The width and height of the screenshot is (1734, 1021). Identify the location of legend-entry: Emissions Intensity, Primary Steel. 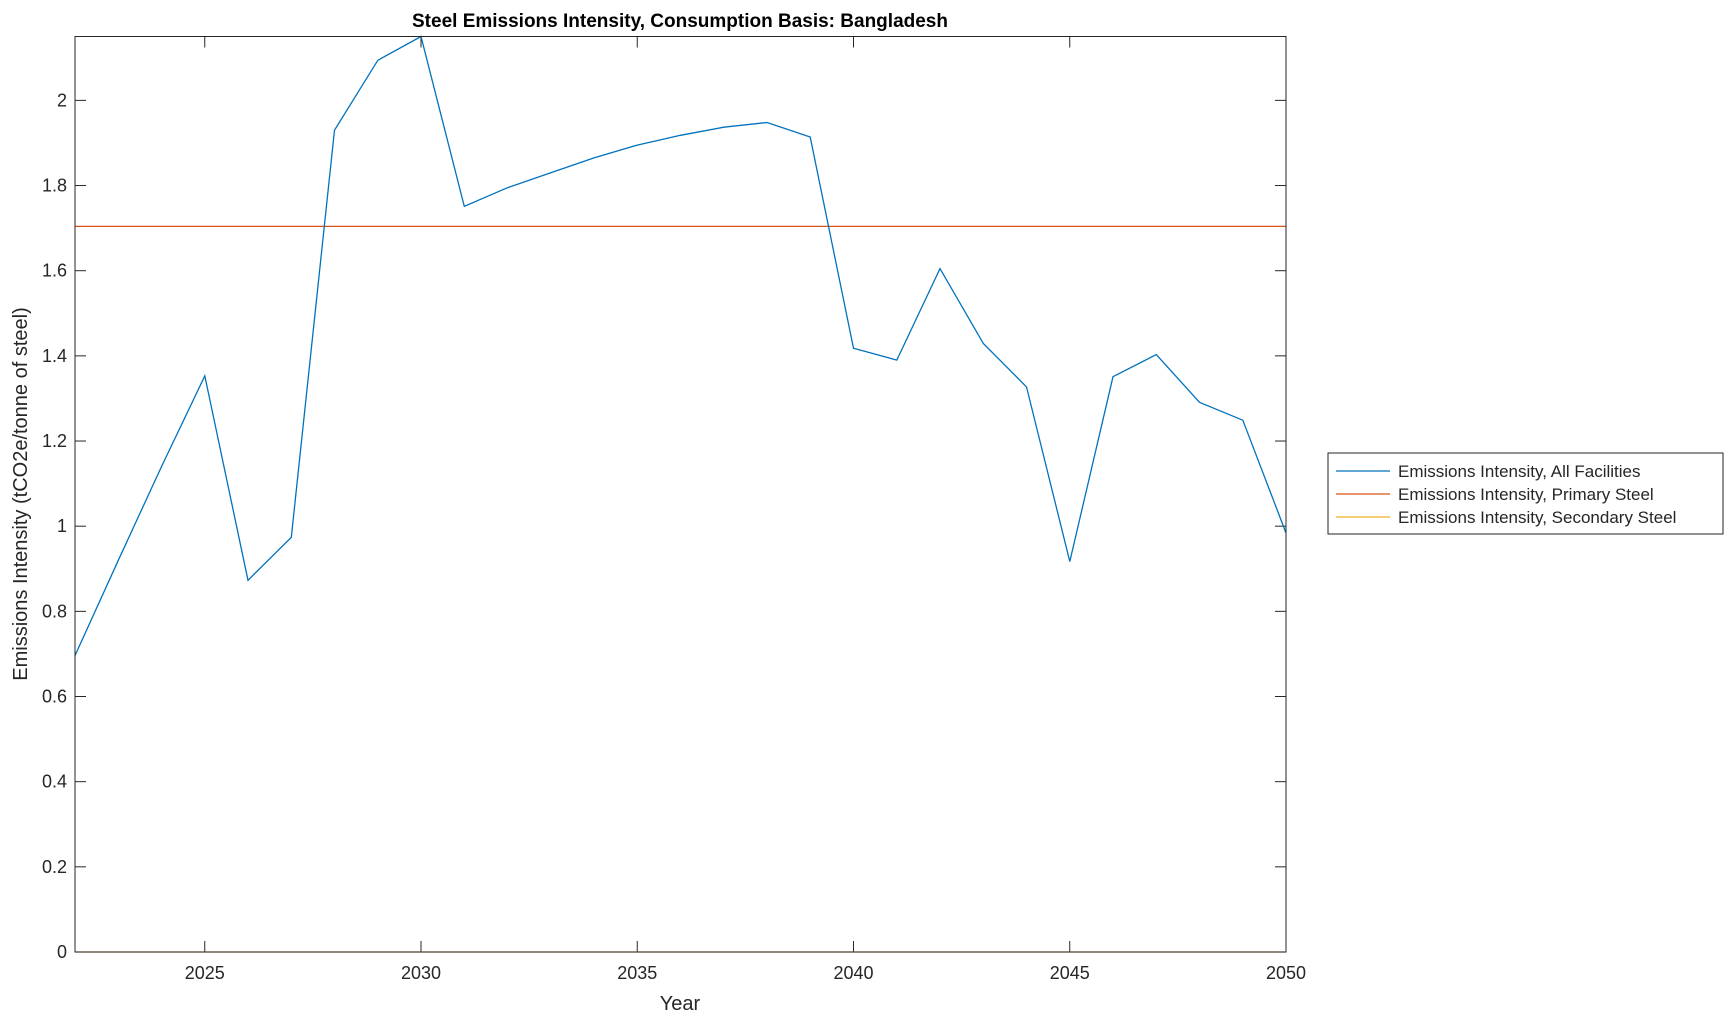
(1526, 494).